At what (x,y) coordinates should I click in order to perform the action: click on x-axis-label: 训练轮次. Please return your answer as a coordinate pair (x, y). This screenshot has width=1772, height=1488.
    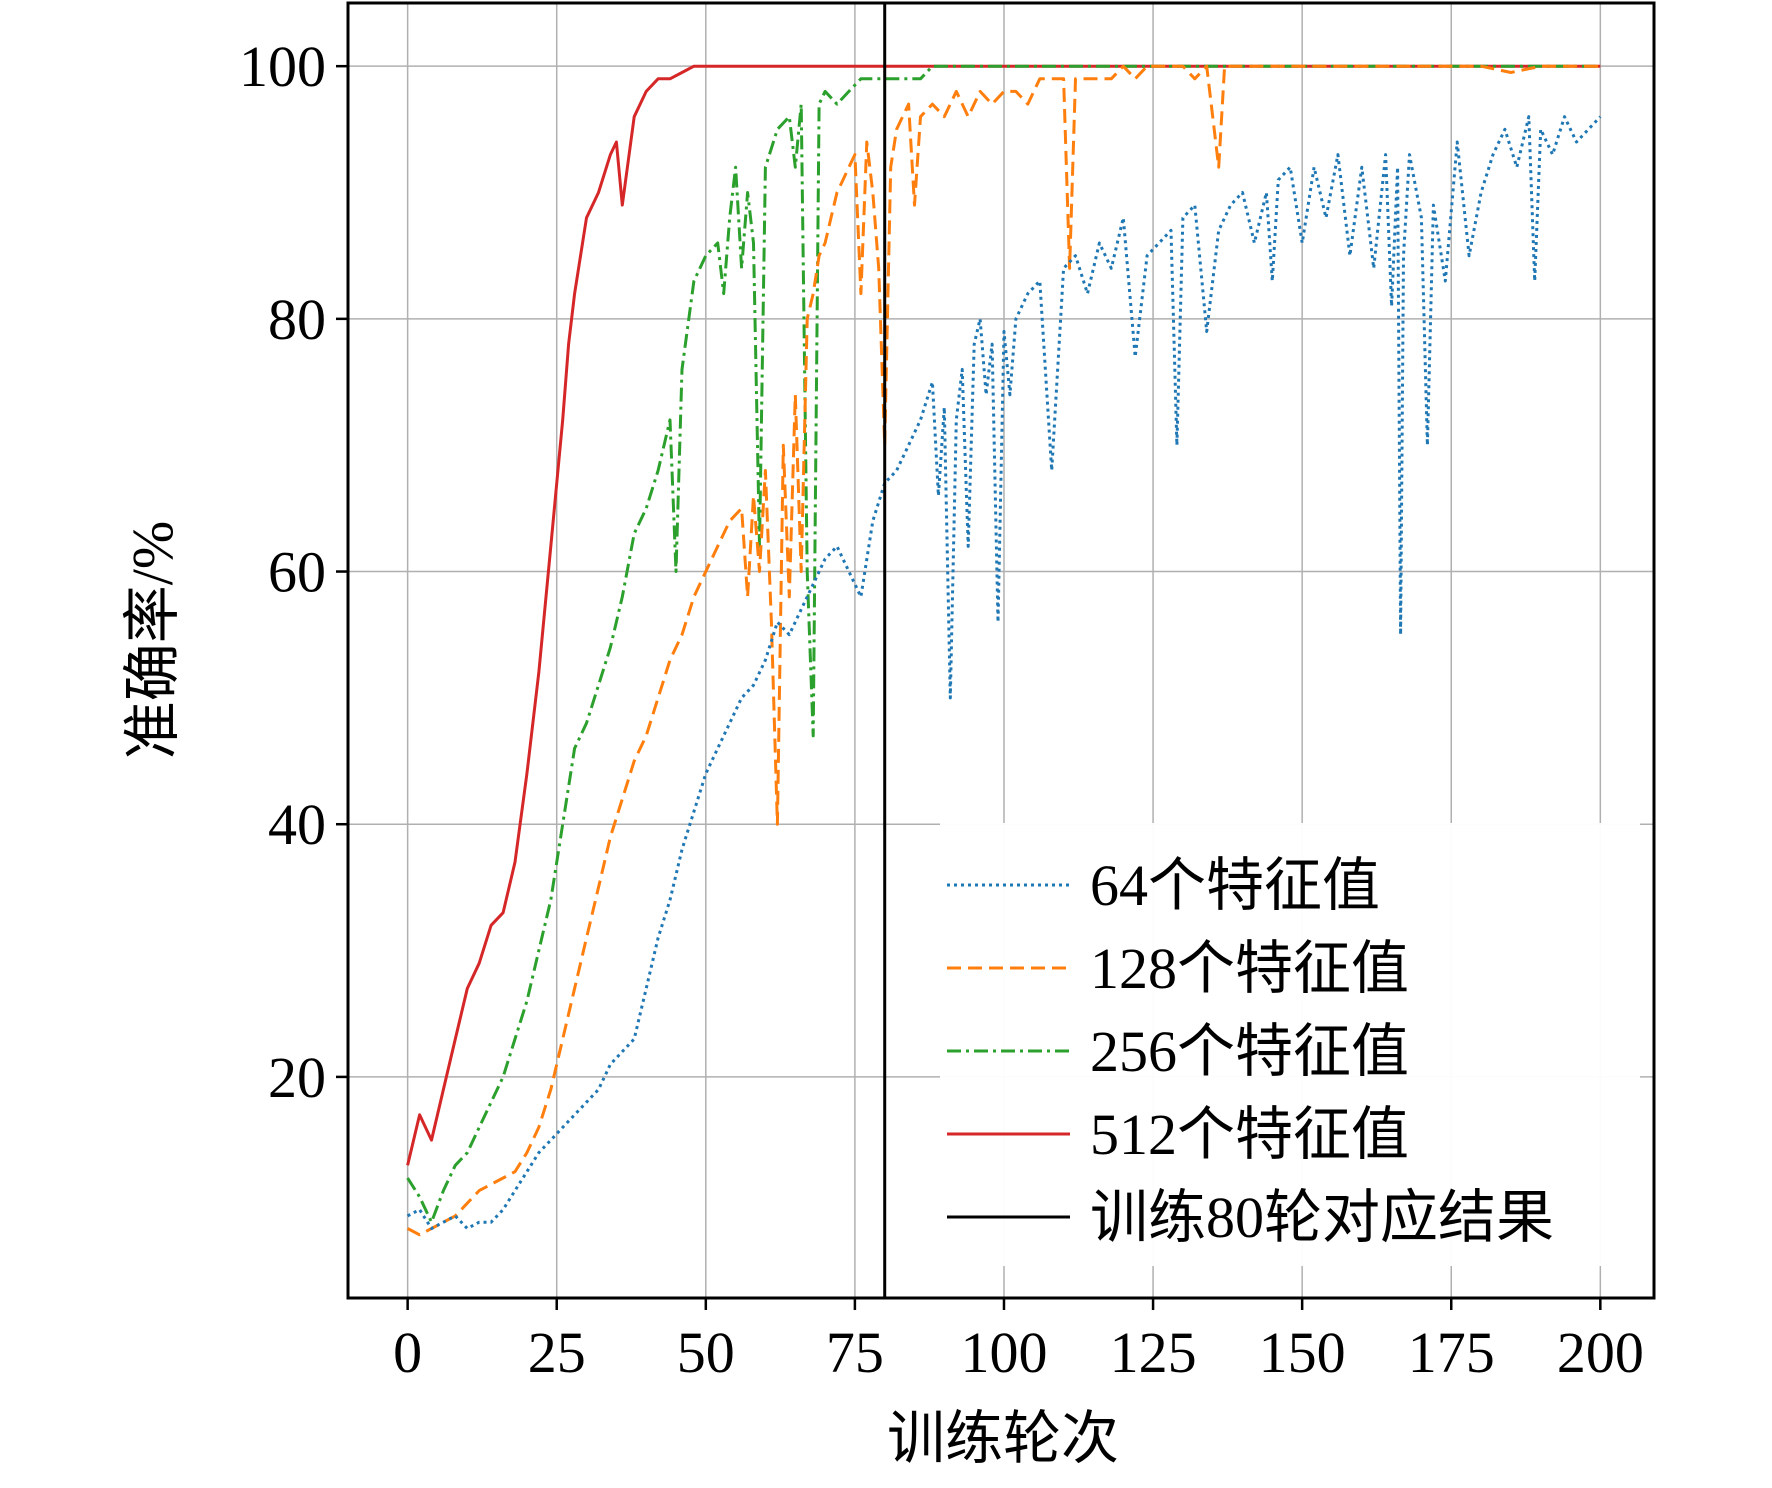
    Looking at the image, I should click on (1003, 1438).